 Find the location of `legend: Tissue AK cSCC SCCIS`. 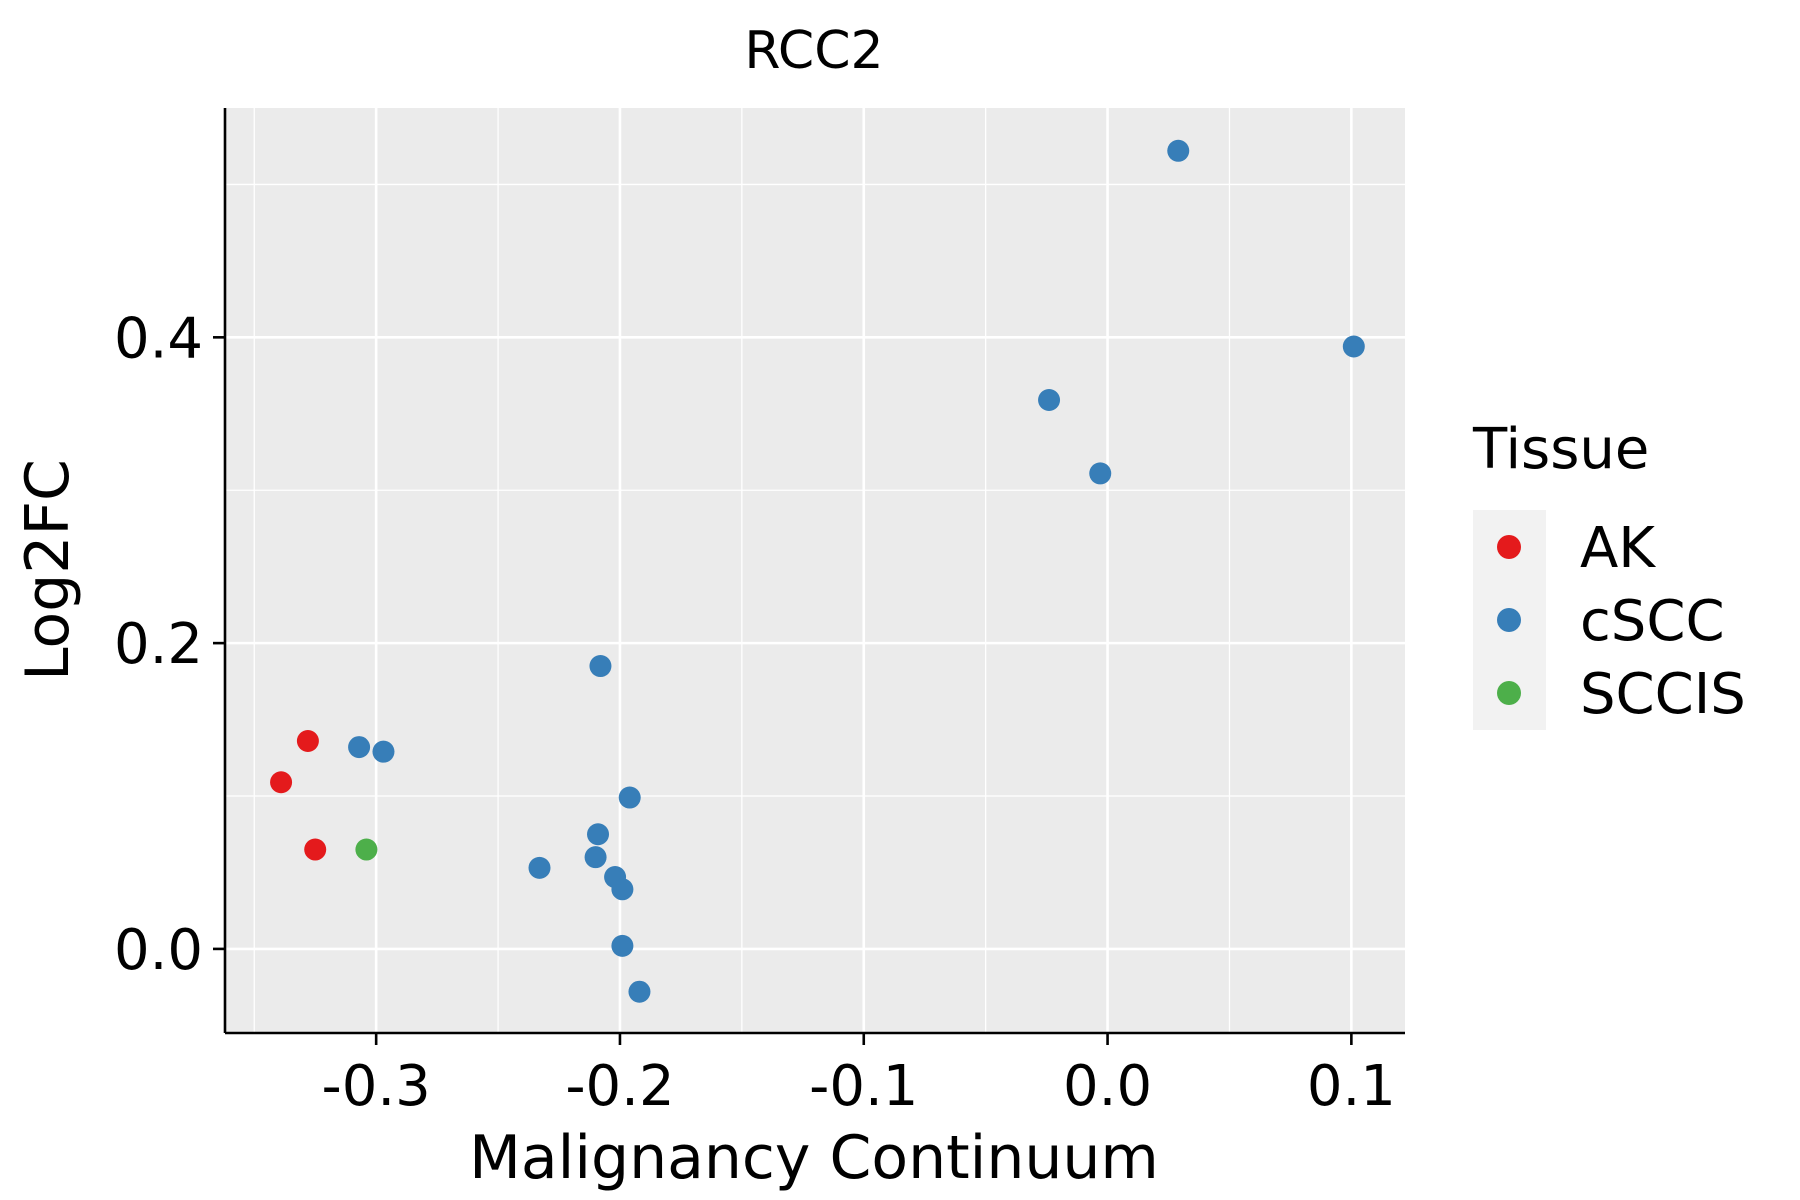

legend: Tissue AK cSCC SCCIS is located at coordinates (1609, 573).